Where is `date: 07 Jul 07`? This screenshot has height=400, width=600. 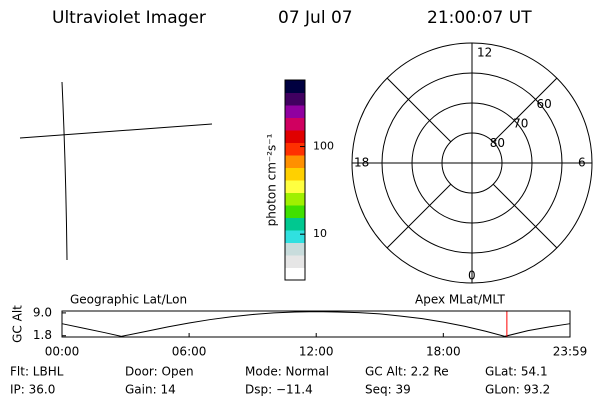
date: 07 Jul 07 is located at coordinates (315, 18).